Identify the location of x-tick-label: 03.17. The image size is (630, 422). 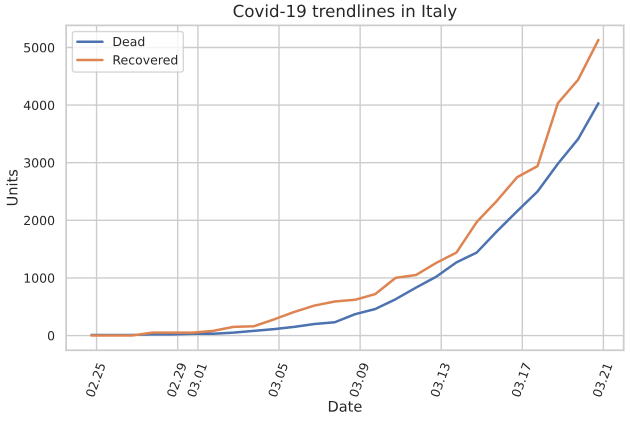
(521, 380).